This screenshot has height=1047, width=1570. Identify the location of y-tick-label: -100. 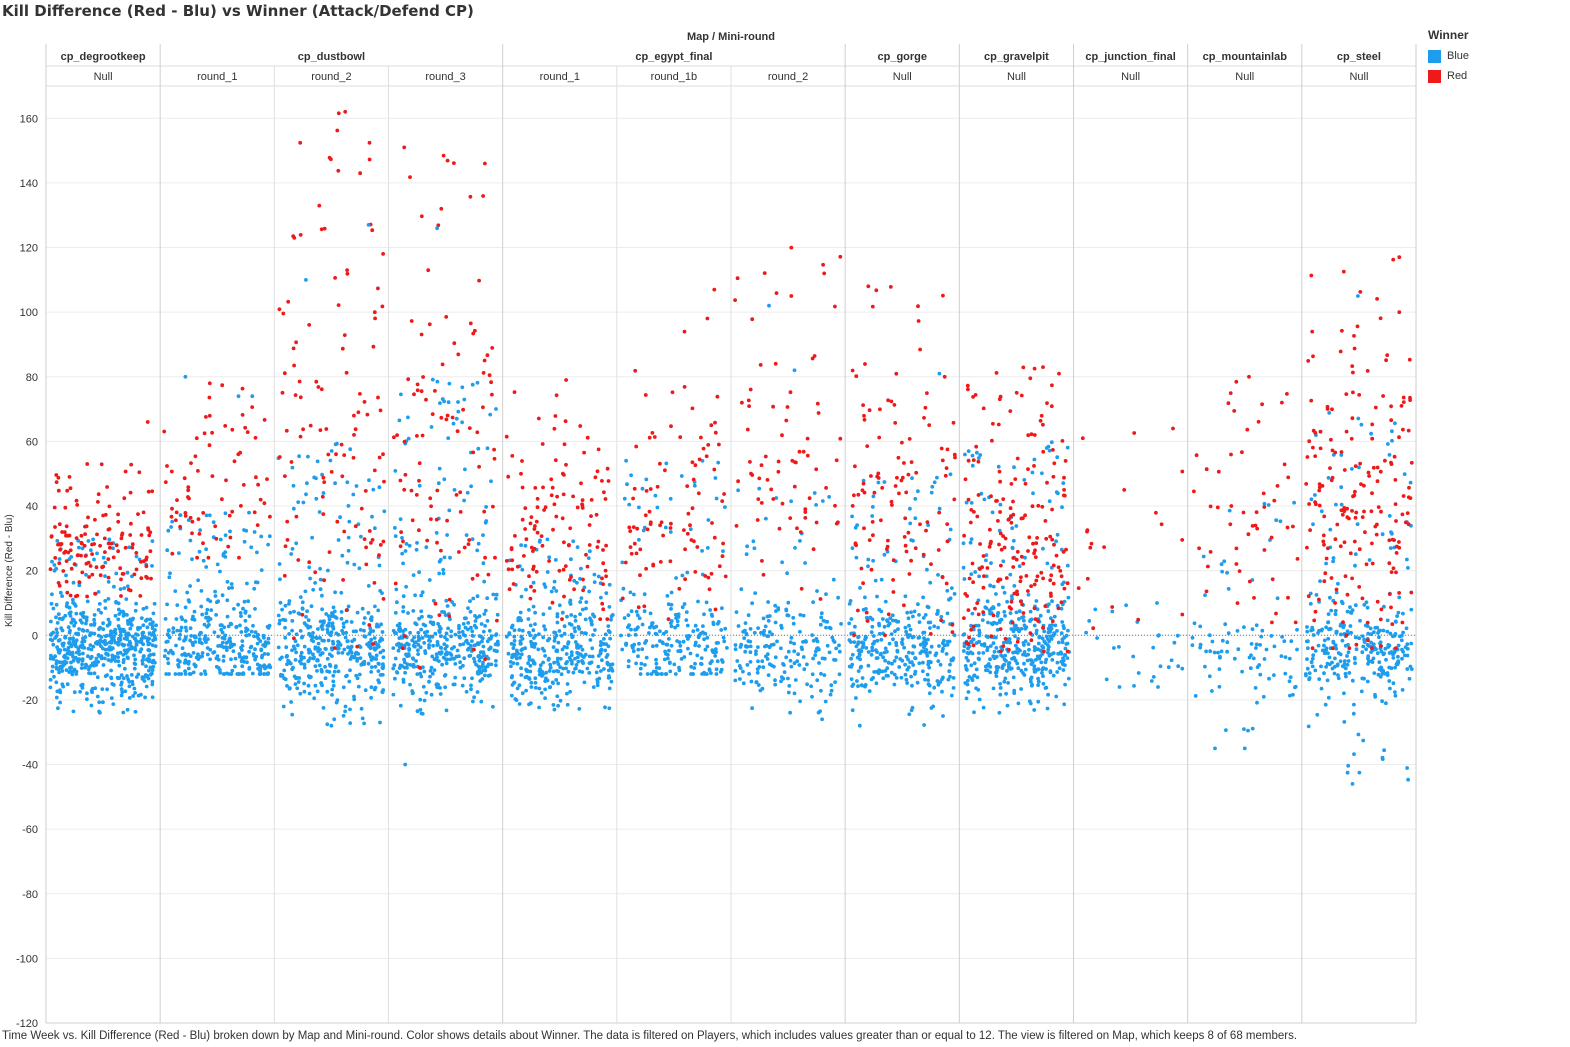
(27, 959).